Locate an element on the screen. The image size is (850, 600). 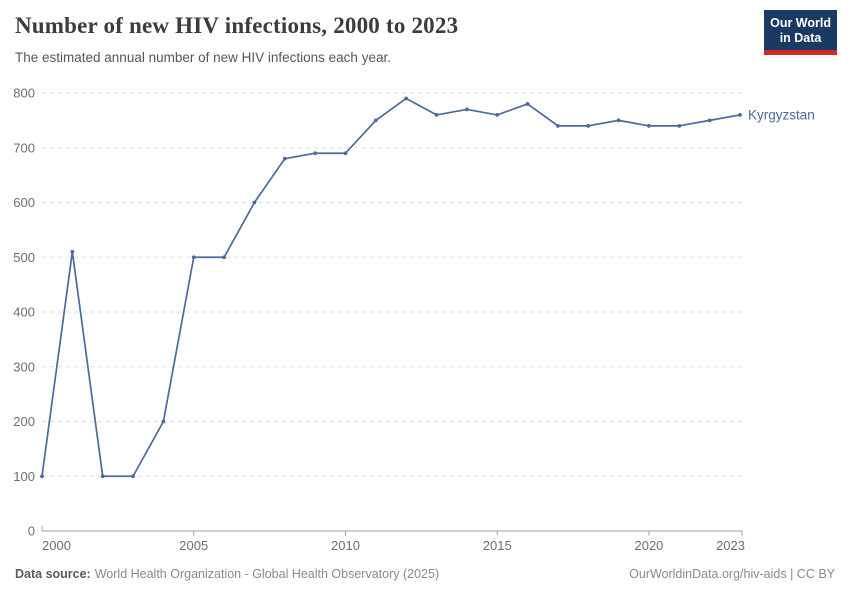
svg-text: 500 is located at coordinates (24, 257).